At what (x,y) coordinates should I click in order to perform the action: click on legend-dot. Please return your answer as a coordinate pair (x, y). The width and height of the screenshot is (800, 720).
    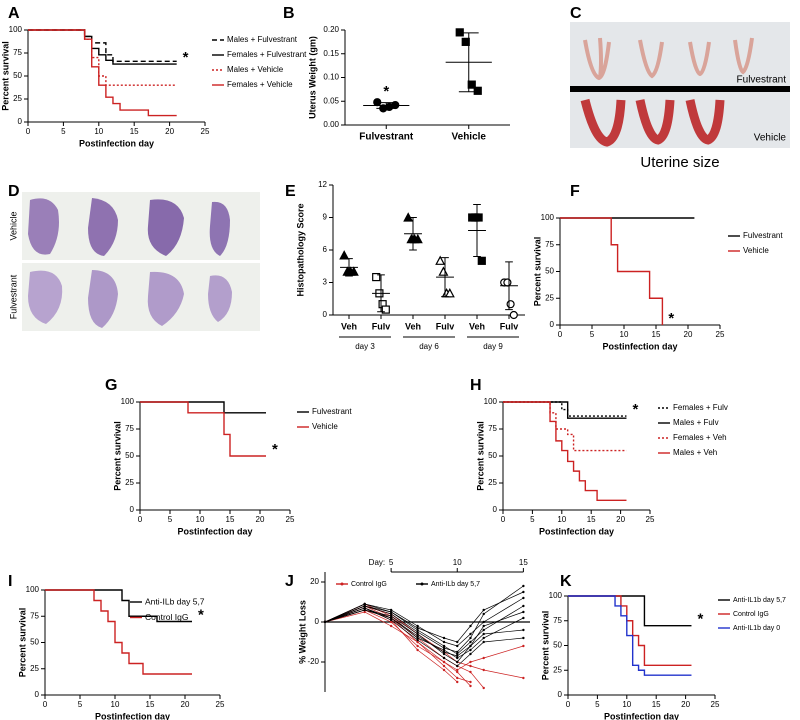
    Looking at the image, I should click on (422, 584).